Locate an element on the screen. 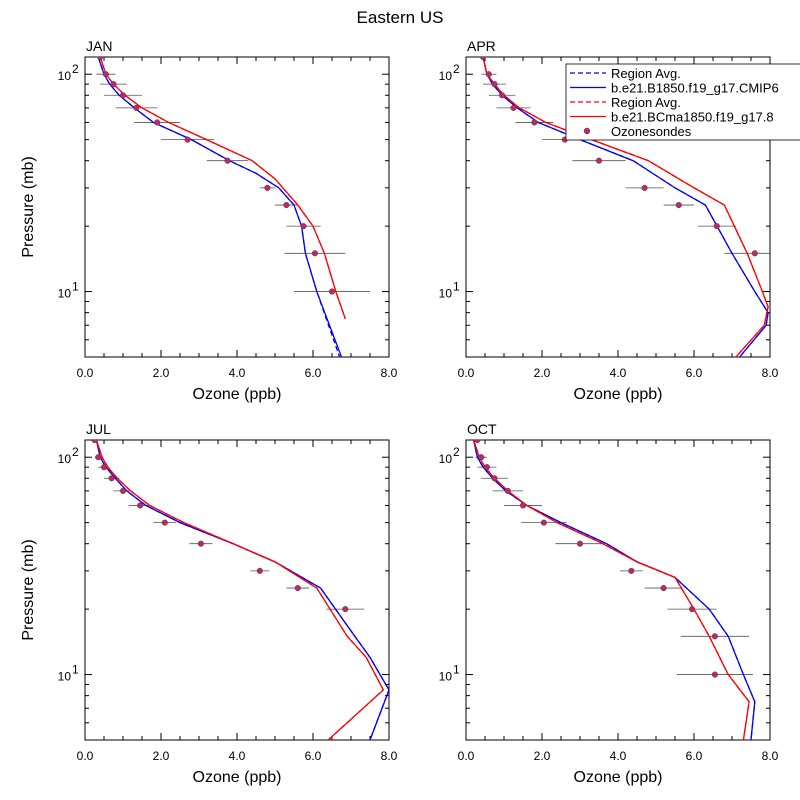  figure-title: Eastern US is located at coordinates (400, 17).